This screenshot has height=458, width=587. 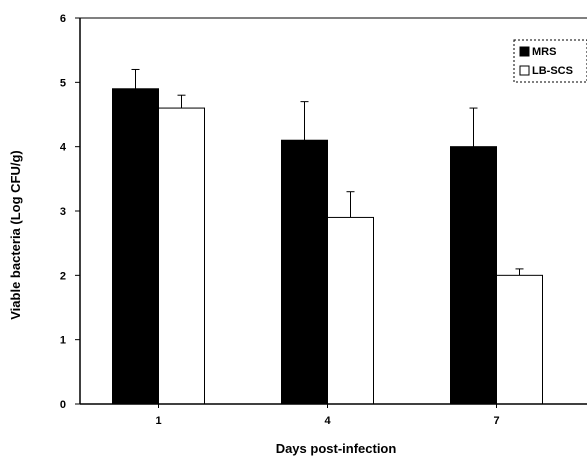 What do you see at coordinates (63, 212) in the screenshot?
I see `y-tick-label-3: 3` at bounding box center [63, 212].